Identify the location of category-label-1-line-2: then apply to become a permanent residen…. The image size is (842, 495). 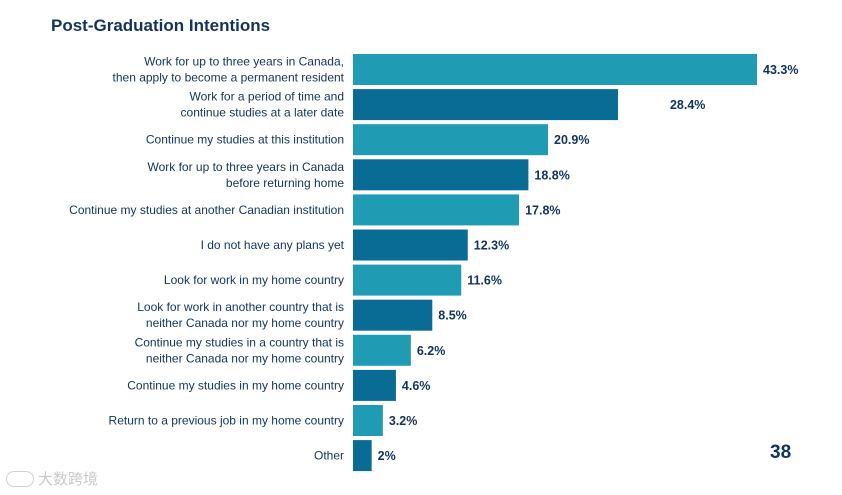
(229, 78).